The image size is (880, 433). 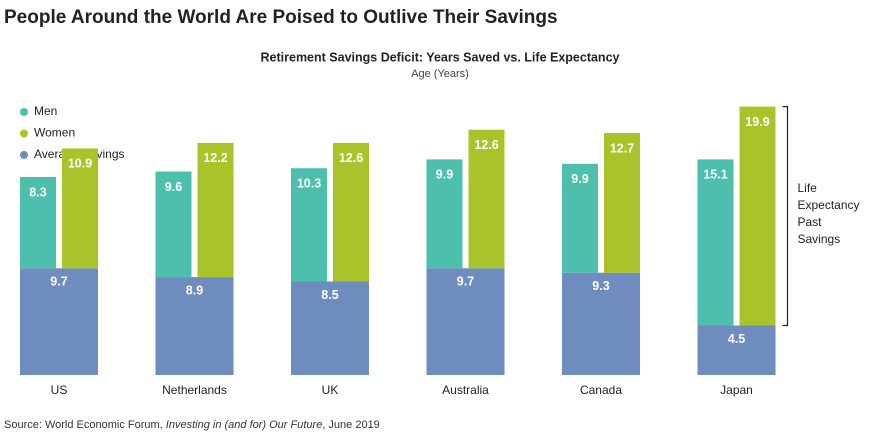 I want to click on x-tick-label: Japan, so click(x=736, y=390).